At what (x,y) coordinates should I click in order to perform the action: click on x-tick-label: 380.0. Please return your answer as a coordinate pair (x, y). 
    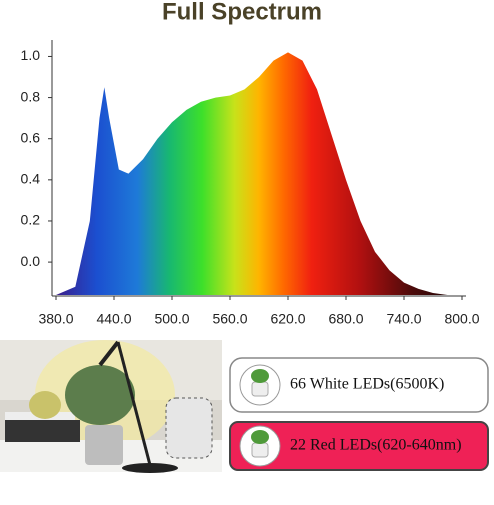
    Looking at the image, I should click on (55, 319).